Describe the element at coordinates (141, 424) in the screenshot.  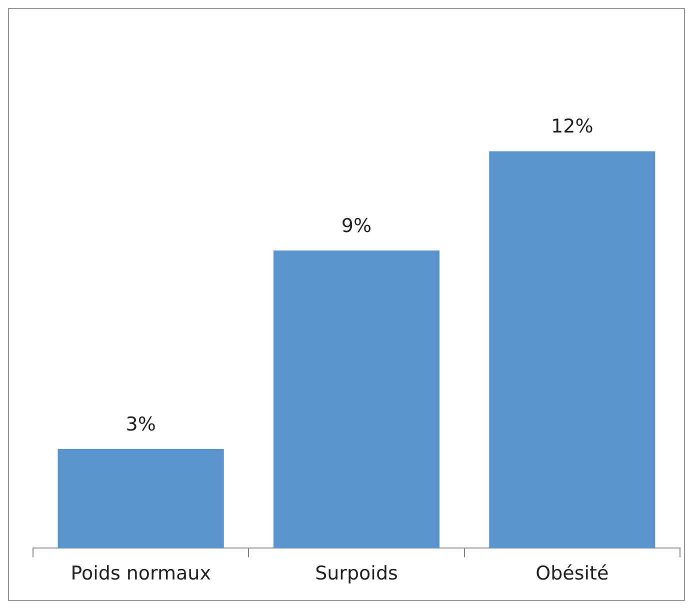
I see `data-label: 3%` at that location.